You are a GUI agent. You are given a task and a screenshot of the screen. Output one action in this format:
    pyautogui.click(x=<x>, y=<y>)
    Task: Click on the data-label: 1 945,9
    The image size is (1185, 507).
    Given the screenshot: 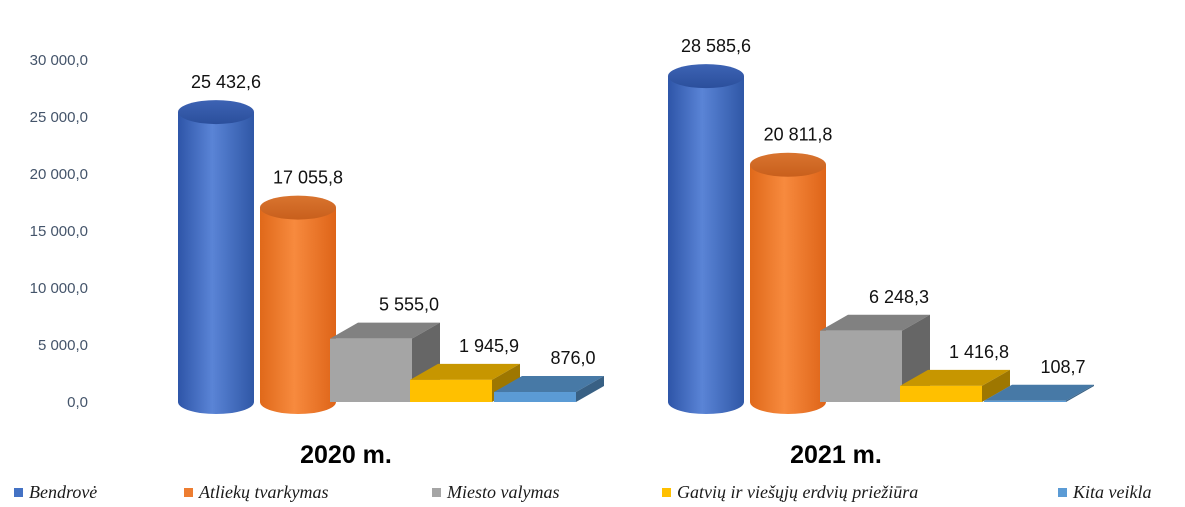 What is the action you would take?
    pyautogui.click(x=489, y=346)
    